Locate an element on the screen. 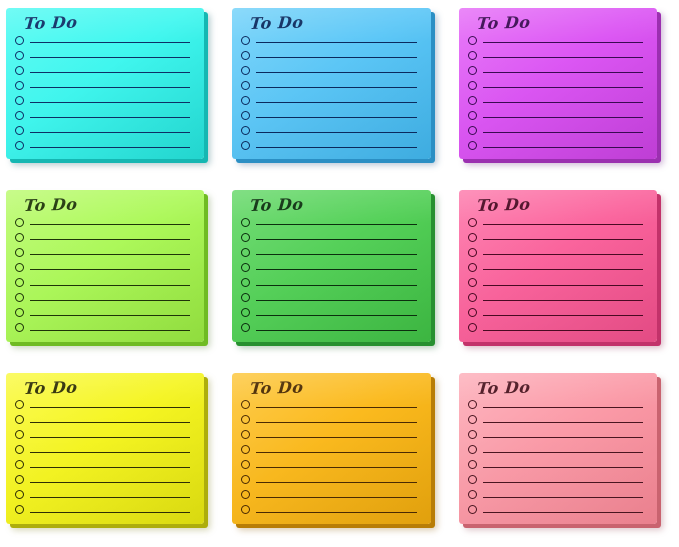  lime-green-todo-notepad: To Do is located at coordinates (105, 266).